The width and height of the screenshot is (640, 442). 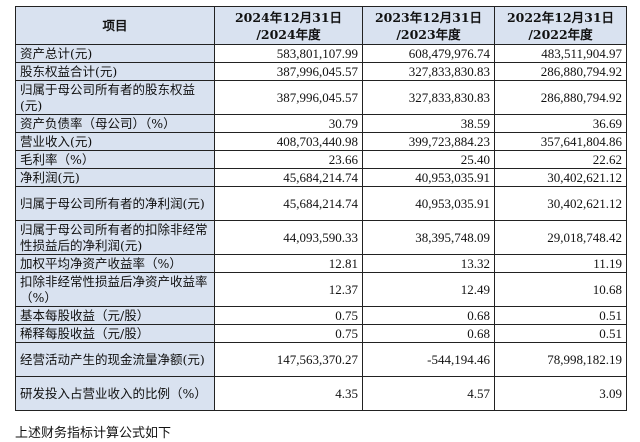 I want to click on value-2023: 38,395,748.09, so click(x=428, y=237).